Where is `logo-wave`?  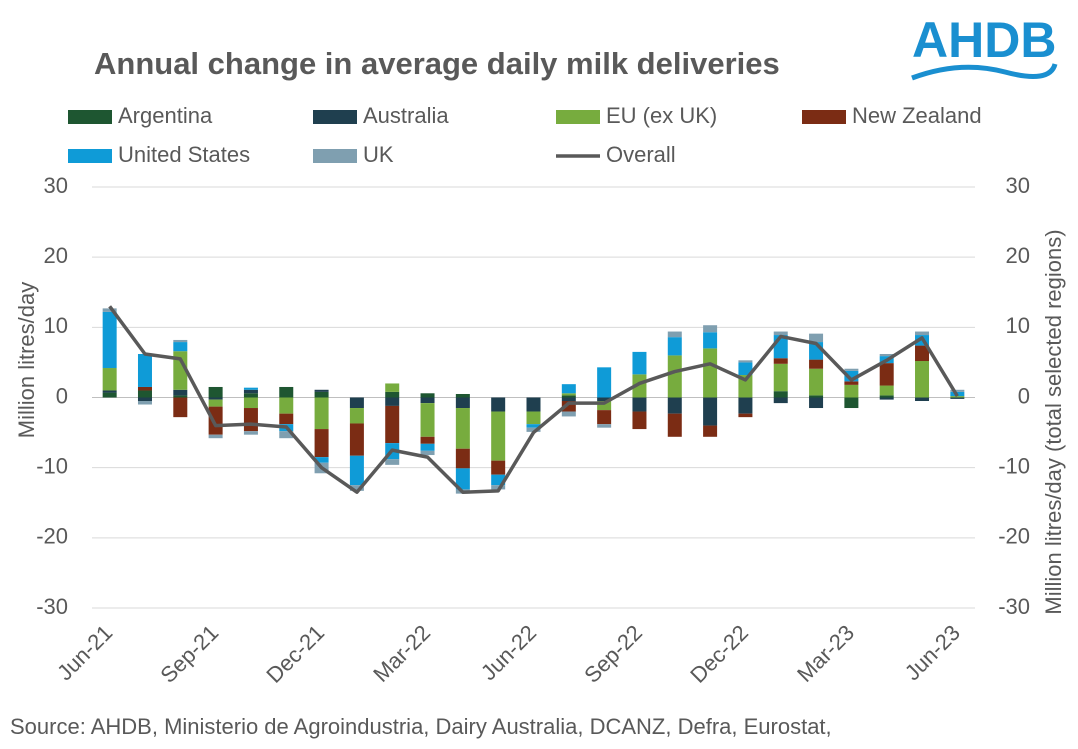
logo-wave is located at coordinates (984, 72).